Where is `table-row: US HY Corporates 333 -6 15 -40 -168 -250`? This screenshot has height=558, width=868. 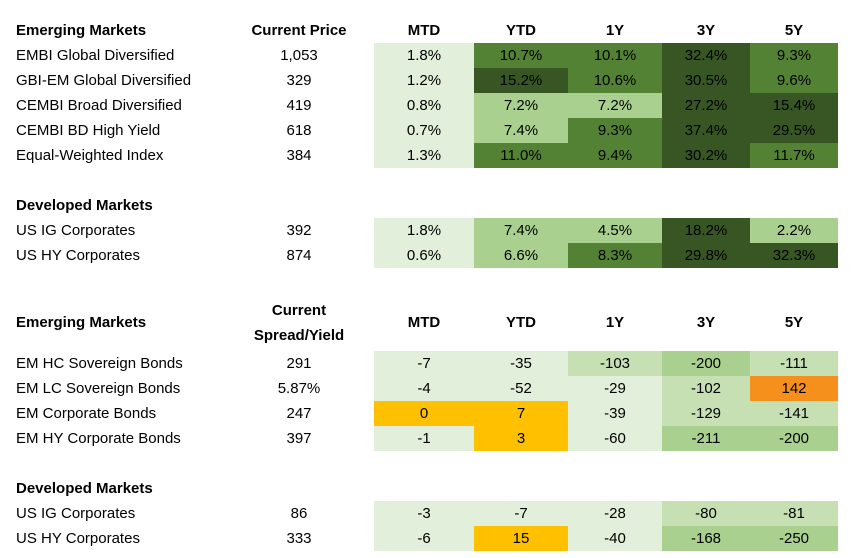 table-row: US HY Corporates 333 -6 15 -40 -168 -250 is located at coordinates (434, 538).